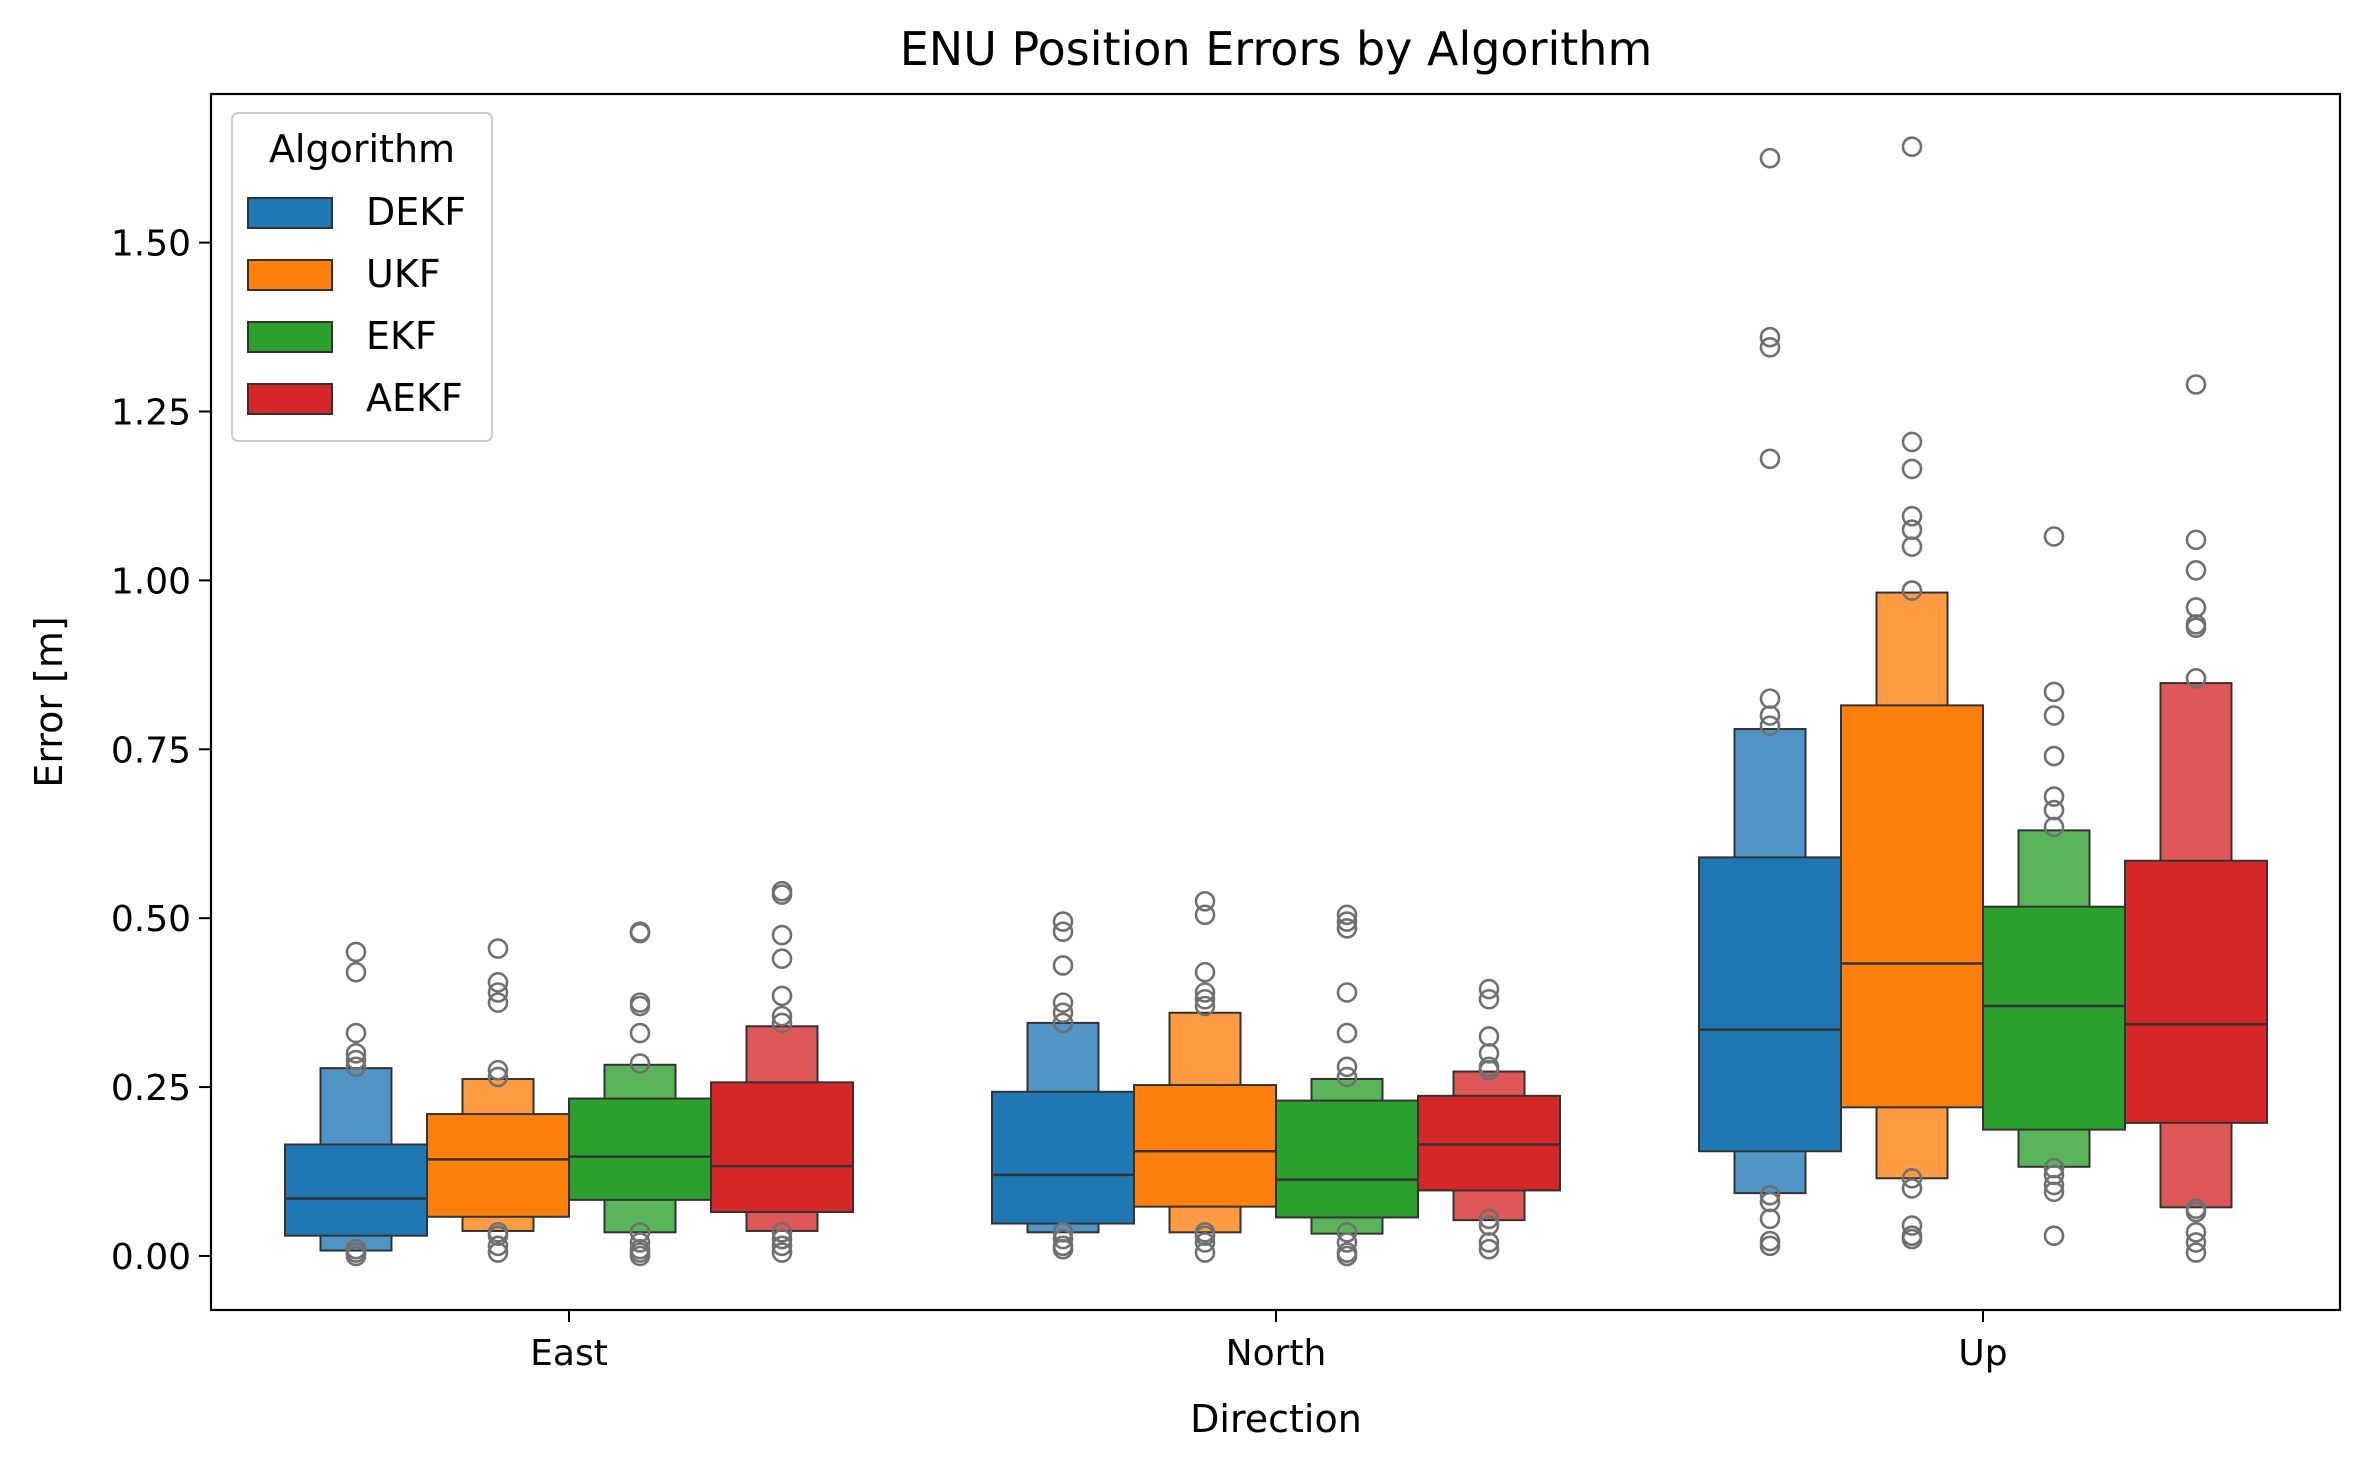  I want to click on boxen-box-dekf-up, so click(1770, 1004).